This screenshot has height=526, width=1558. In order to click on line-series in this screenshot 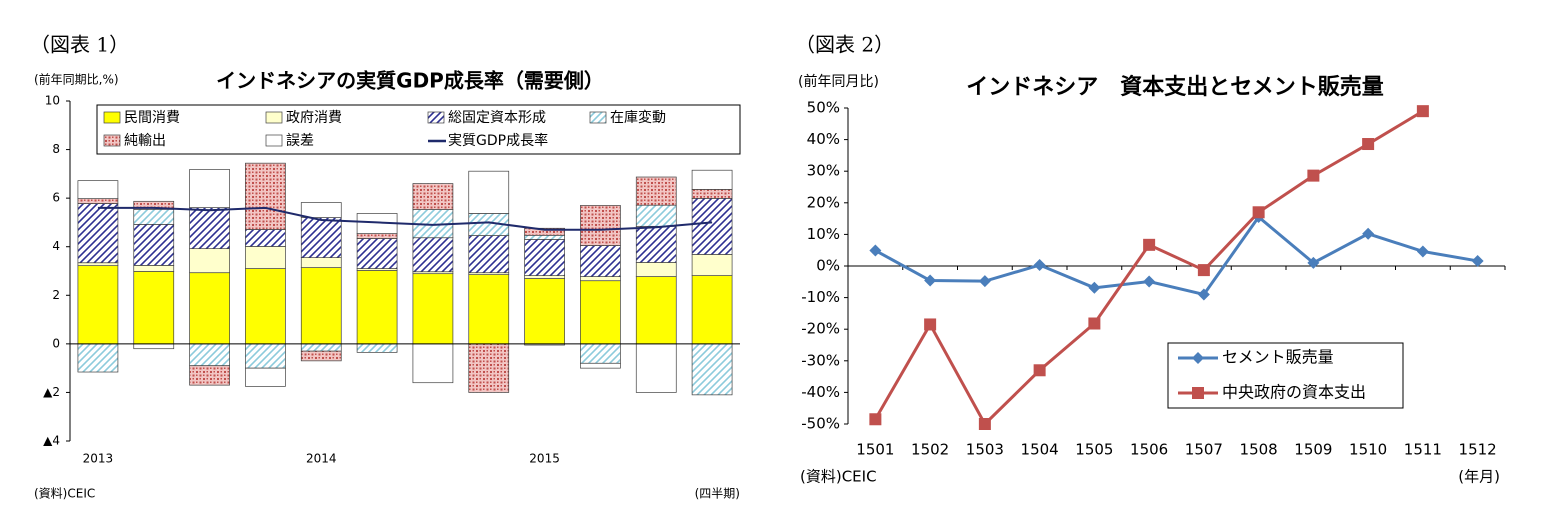, I will do `click(405, 218)`.